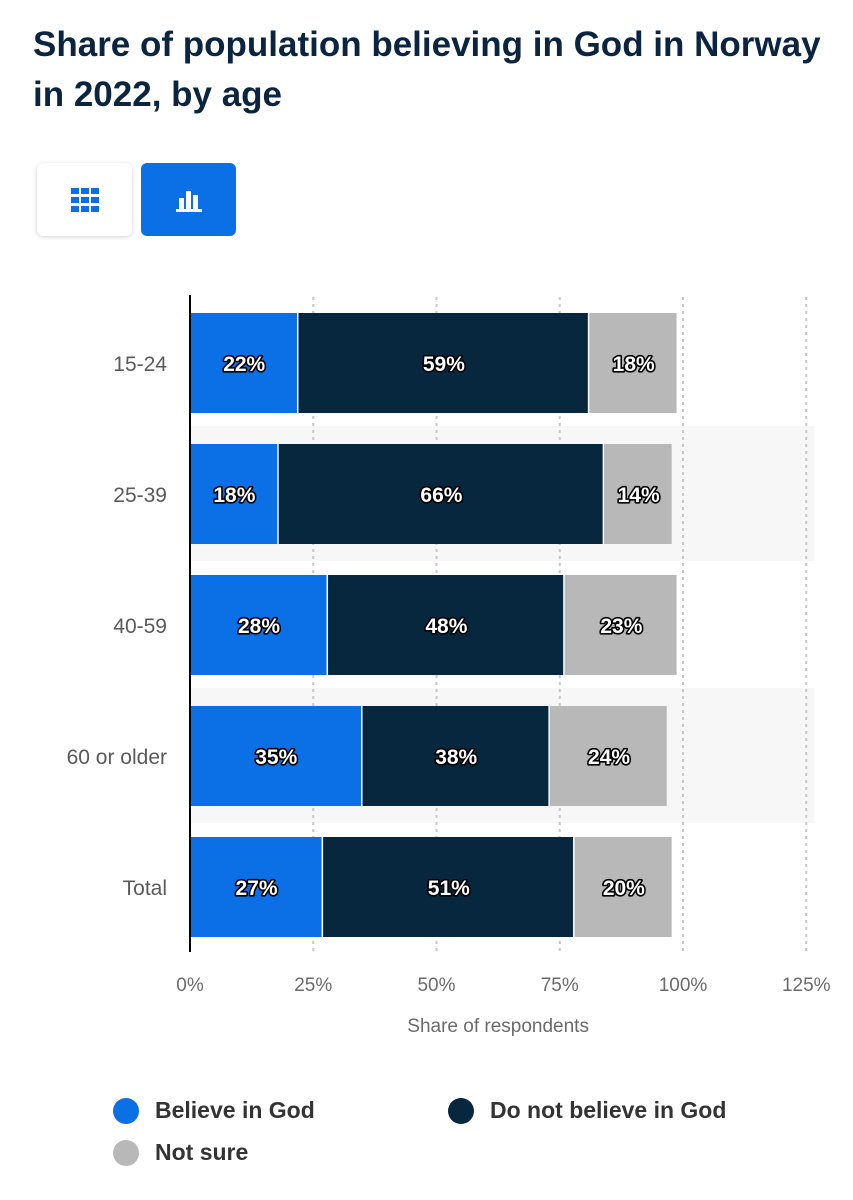 This screenshot has height=1200, width=853. I want to click on x-tick-label: 25%, so click(313, 985).